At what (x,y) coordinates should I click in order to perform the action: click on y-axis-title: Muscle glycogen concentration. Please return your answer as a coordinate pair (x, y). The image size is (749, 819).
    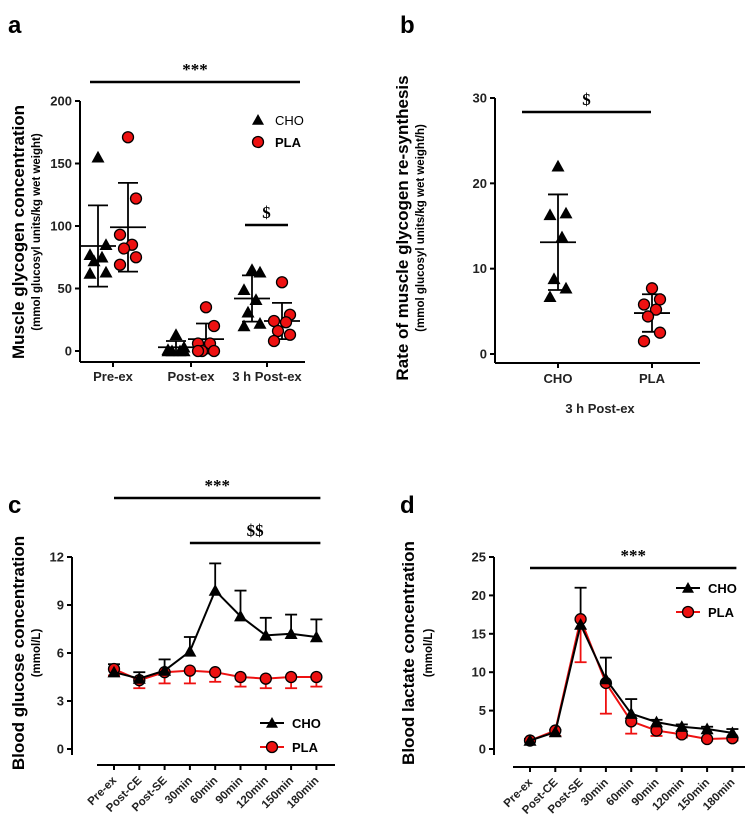
    Looking at the image, I should click on (18, 232).